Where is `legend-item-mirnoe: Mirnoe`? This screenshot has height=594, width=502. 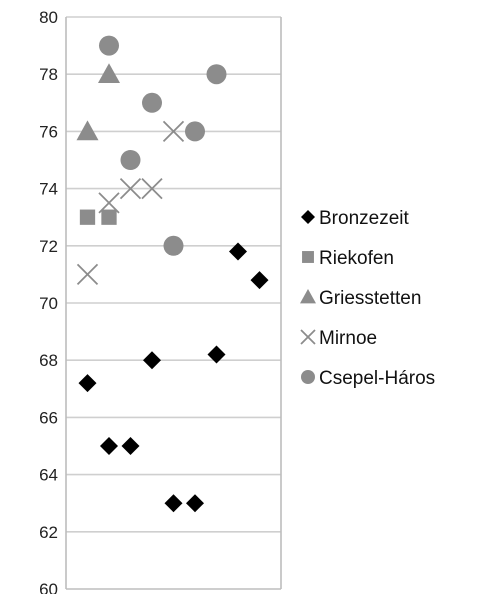
legend-item-mirnoe: Mirnoe is located at coordinates (339, 338).